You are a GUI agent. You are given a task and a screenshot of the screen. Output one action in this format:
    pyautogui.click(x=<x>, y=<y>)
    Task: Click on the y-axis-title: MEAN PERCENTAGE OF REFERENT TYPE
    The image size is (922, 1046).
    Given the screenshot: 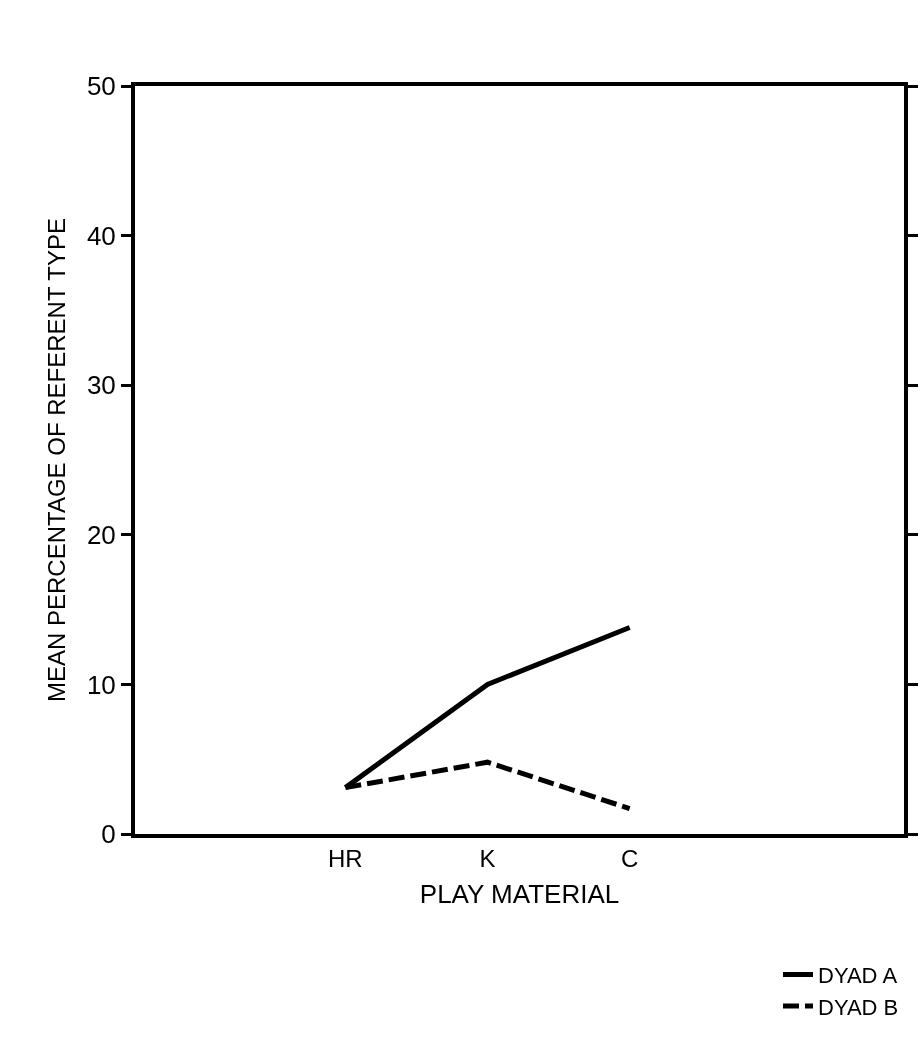 What is the action you would take?
    pyautogui.click(x=57, y=460)
    